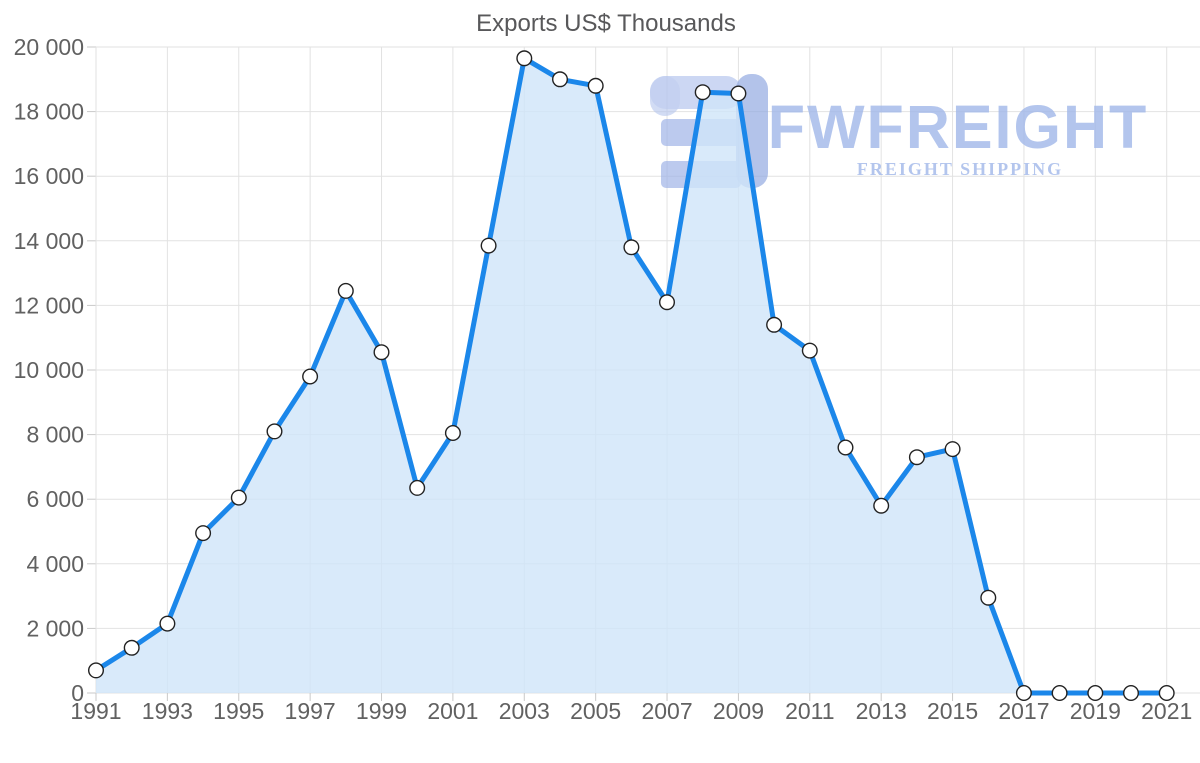  Describe the element at coordinates (167, 711) in the screenshot. I see `x-axis-label: 1993` at that location.